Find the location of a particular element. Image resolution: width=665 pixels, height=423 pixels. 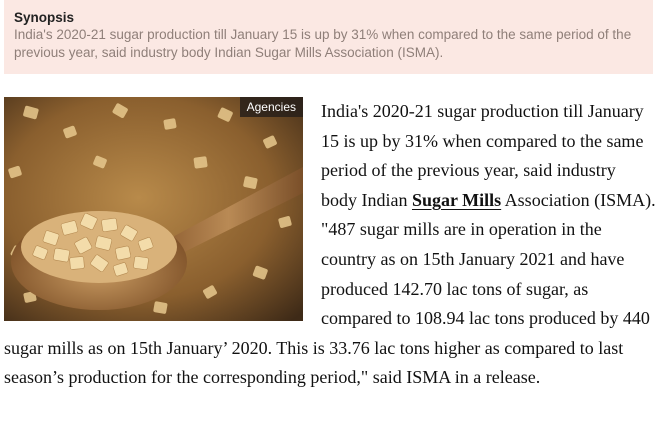

photo-credit: Agencies is located at coordinates (271, 107).